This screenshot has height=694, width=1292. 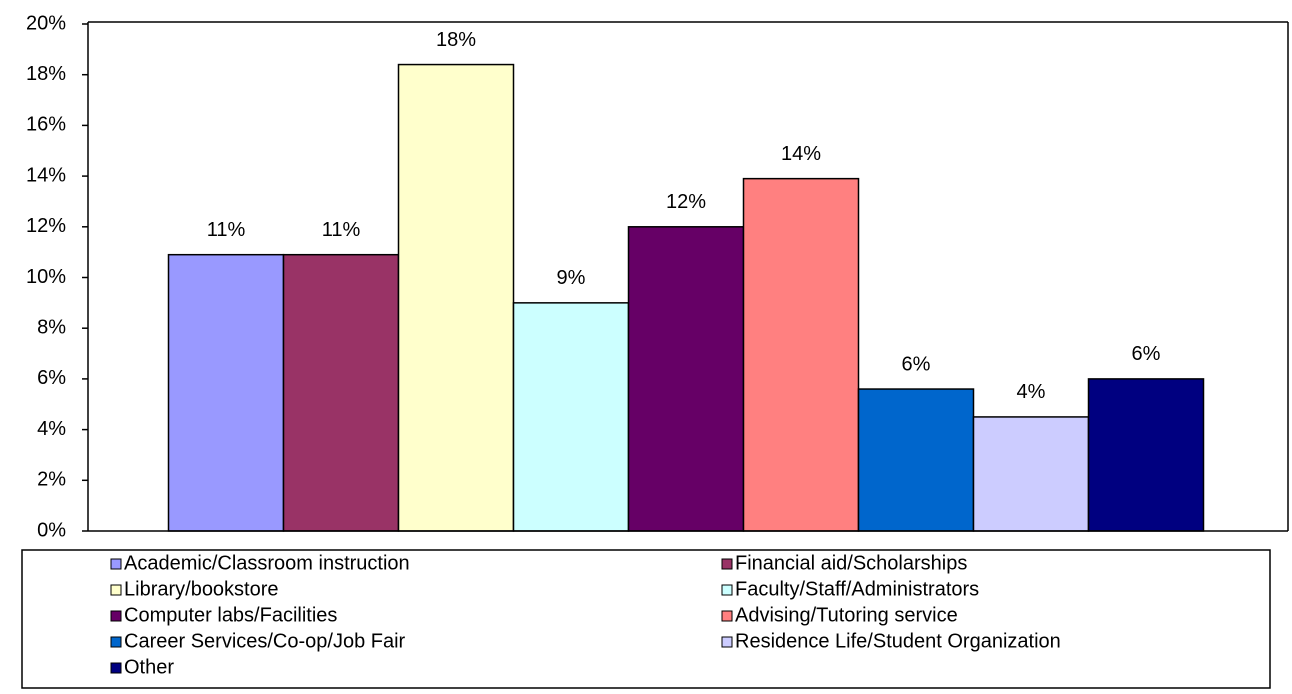 I want to click on legend-label: Computer labs/Facilities, so click(x=230, y=615).